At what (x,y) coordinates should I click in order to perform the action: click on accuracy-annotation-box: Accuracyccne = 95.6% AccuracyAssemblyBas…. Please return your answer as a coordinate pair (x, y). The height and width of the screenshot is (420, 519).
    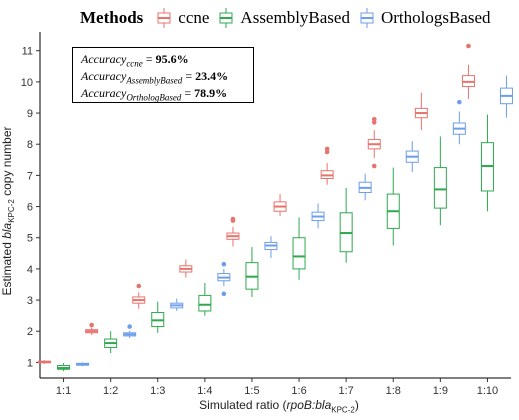
    Looking at the image, I should click on (163, 75).